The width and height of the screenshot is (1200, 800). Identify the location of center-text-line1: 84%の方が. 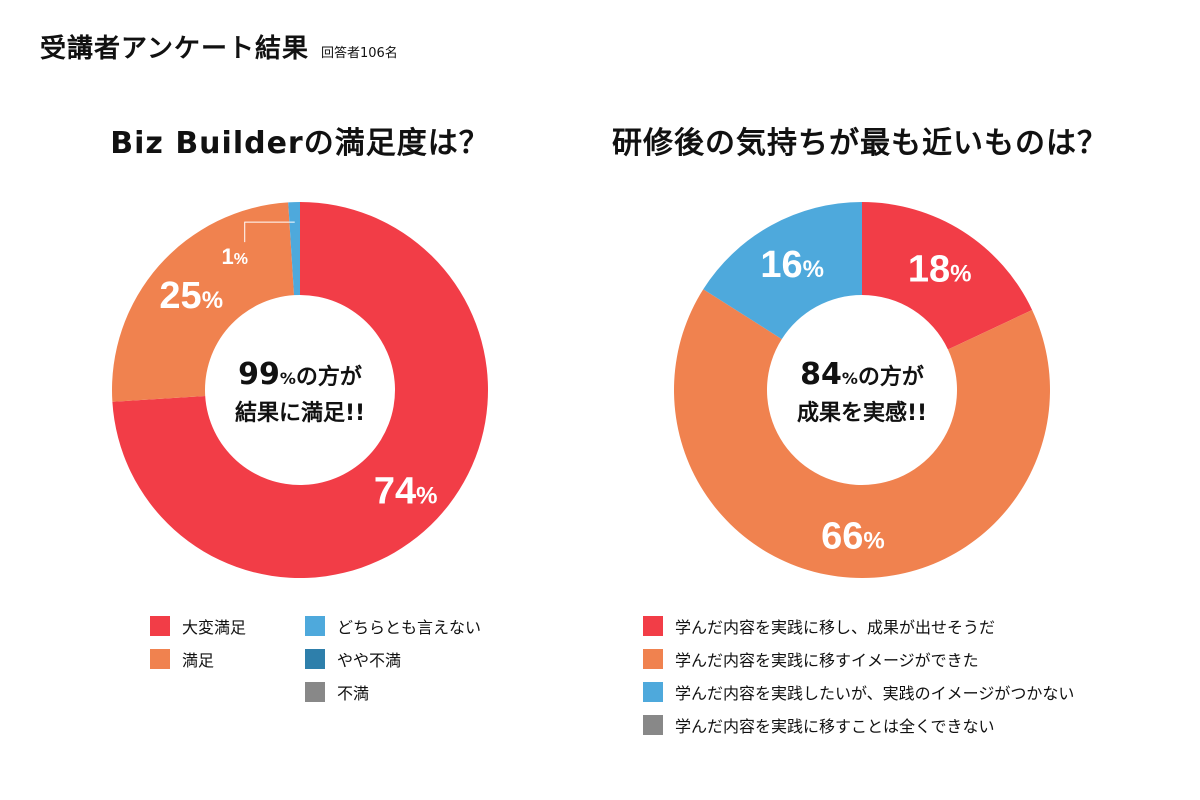
(862, 374).